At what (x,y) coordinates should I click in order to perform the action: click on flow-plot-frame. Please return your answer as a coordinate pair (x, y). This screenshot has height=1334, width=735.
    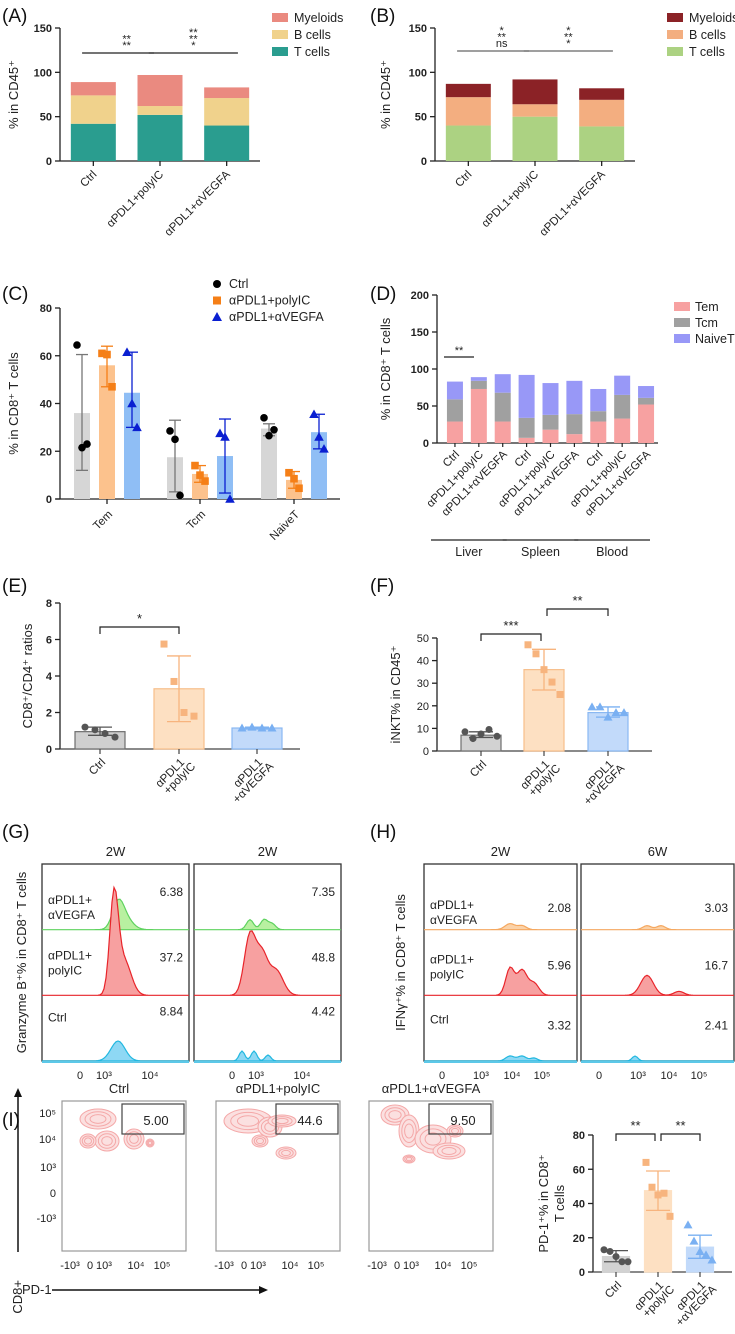
    Looking at the image, I should click on (124, 1176).